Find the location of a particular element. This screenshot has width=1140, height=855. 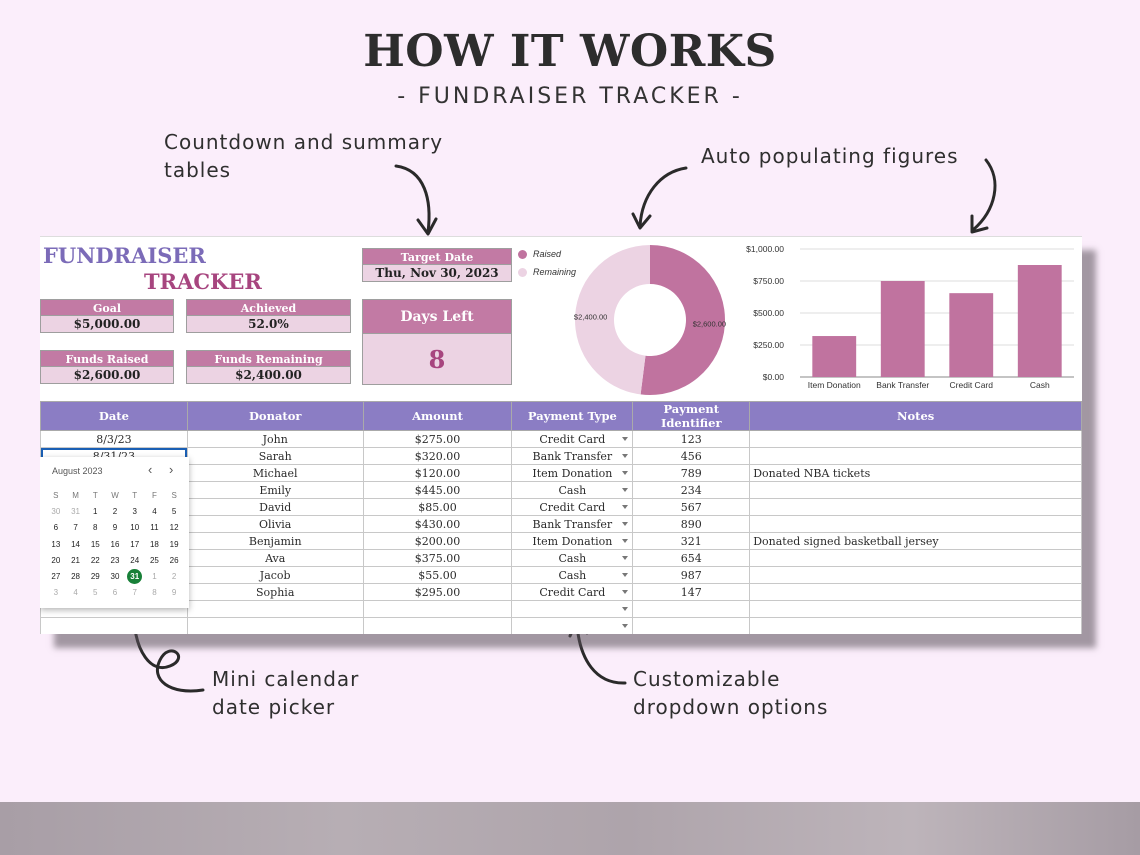

bar-cash is located at coordinates (1039, 321).